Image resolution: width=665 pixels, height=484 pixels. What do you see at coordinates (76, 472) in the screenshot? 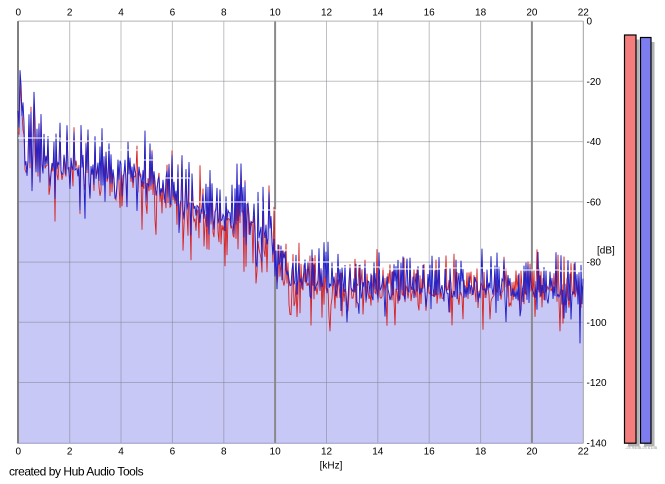
I see `svg-text: created by Hub Audio Tools` at bounding box center [76, 472].